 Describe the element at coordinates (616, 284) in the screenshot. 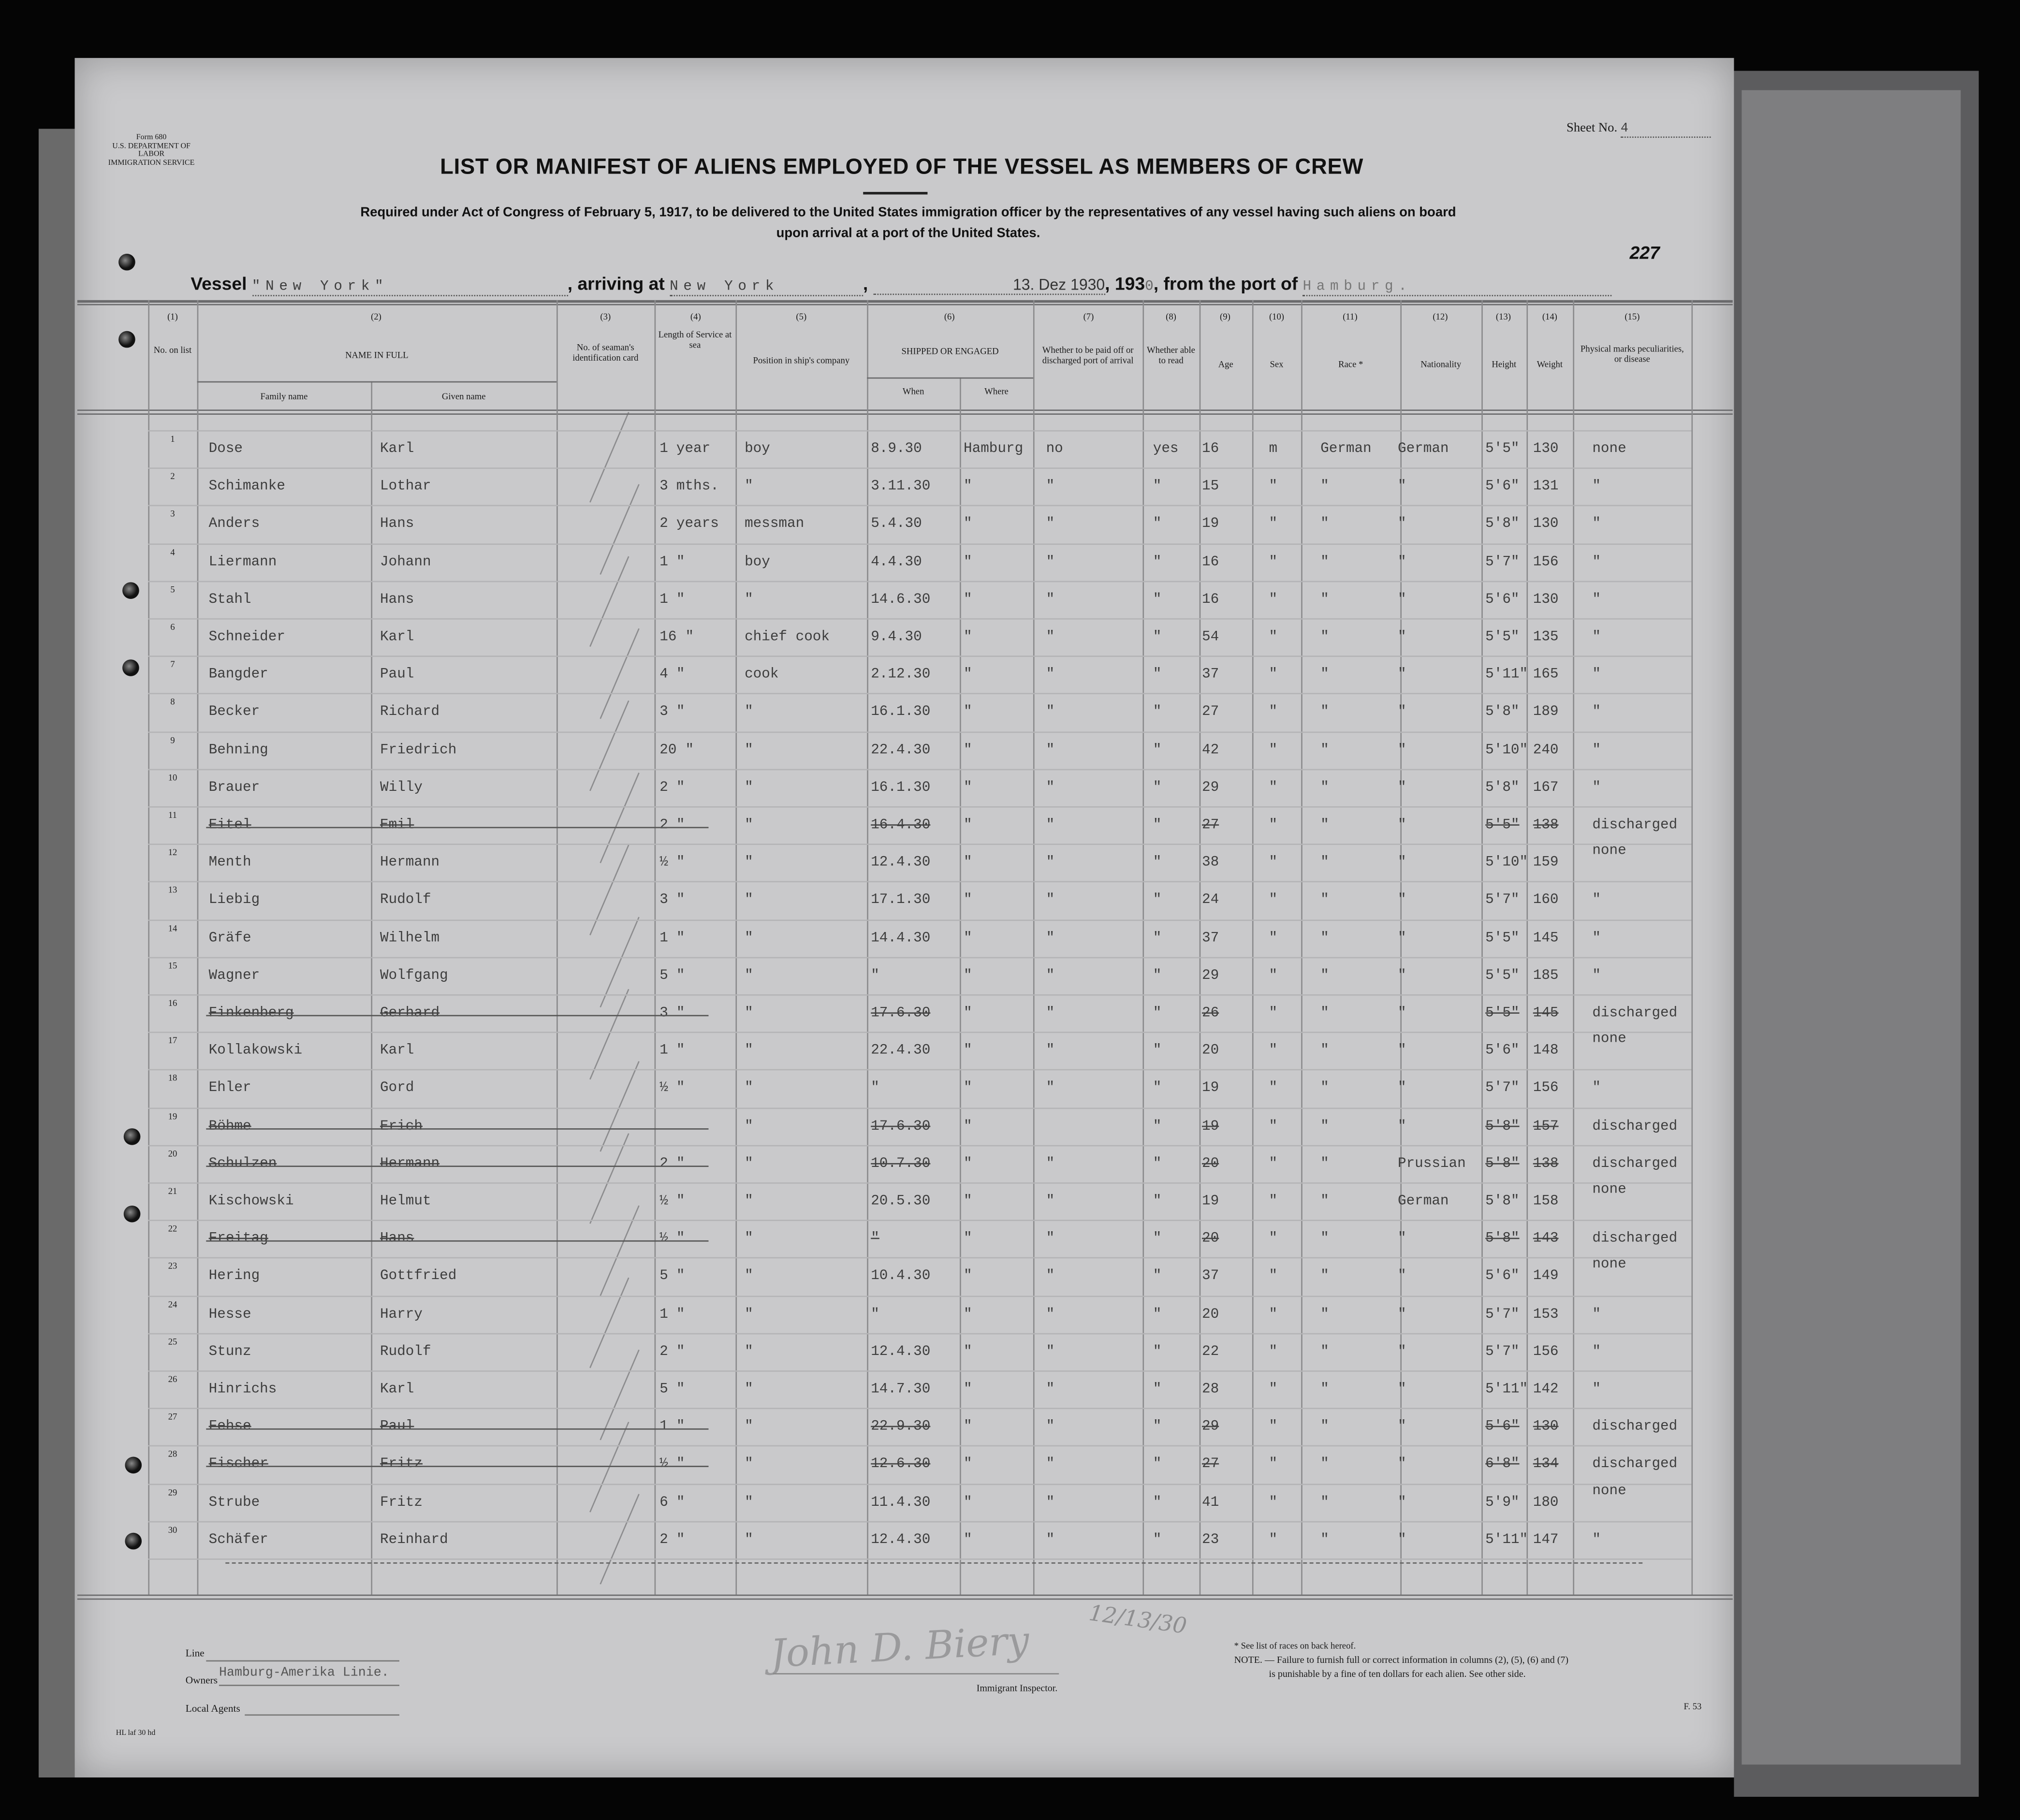

I see `arriving-label: , arriving at` at that location.